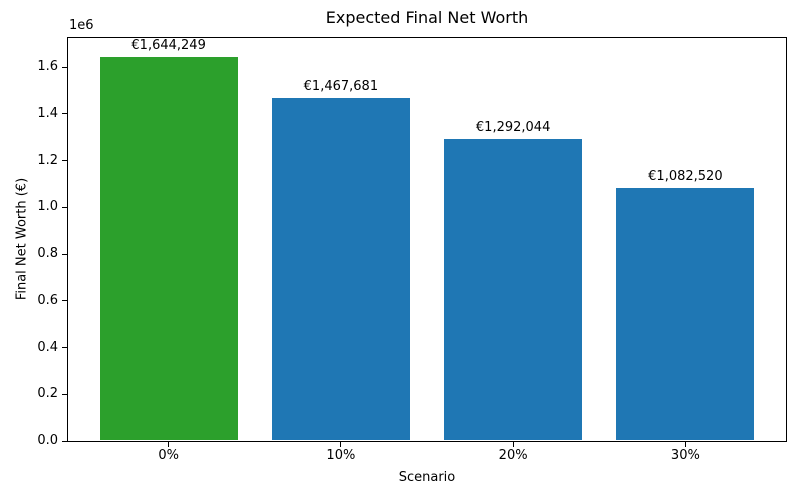 The image size is (800, 500). What do you see at coordinates (47, 300) in the screenshot?
I see `y-tick-label: 0.6` at bounding box center [47, 300].